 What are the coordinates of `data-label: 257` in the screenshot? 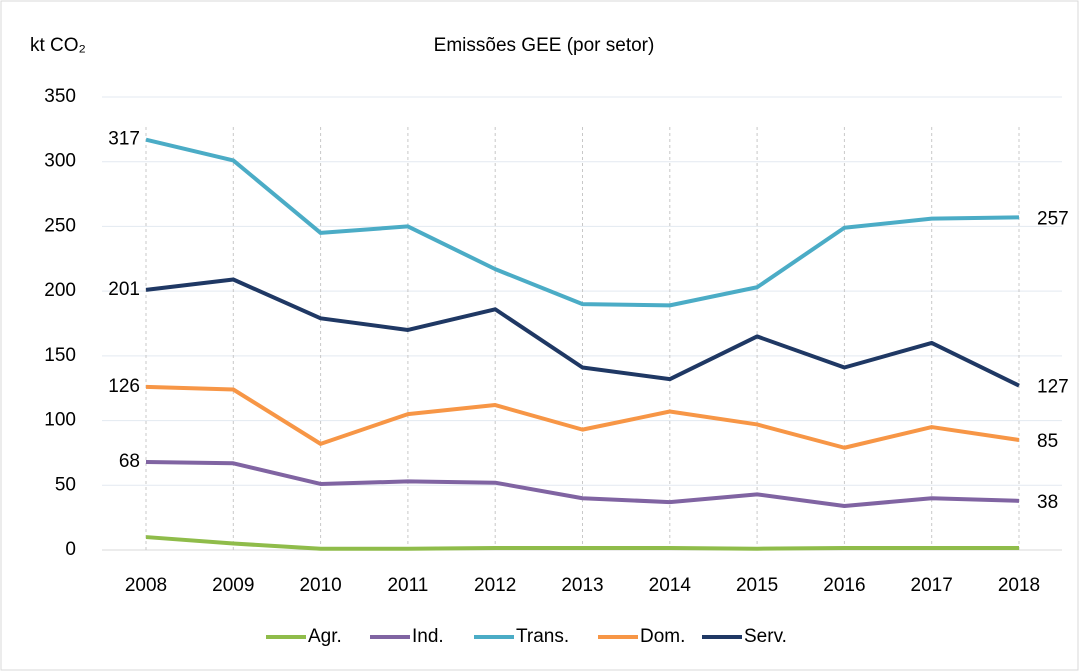 It's located at (1053, 218).